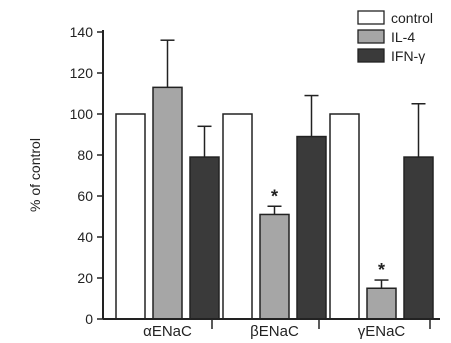 The height and width of the screenshot is (343, 451). I want to click on legend-swatch-control, so click(371, 17).